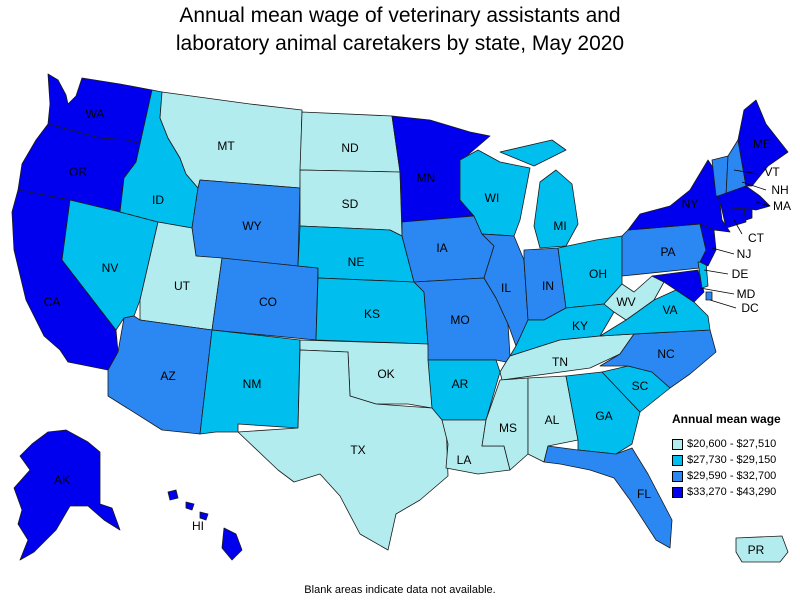  What do you see at coordinates (732, 444) in the screenshot?
I see `legend-label-0: $20,600 - $27,510` at bounding box center [732, 444].